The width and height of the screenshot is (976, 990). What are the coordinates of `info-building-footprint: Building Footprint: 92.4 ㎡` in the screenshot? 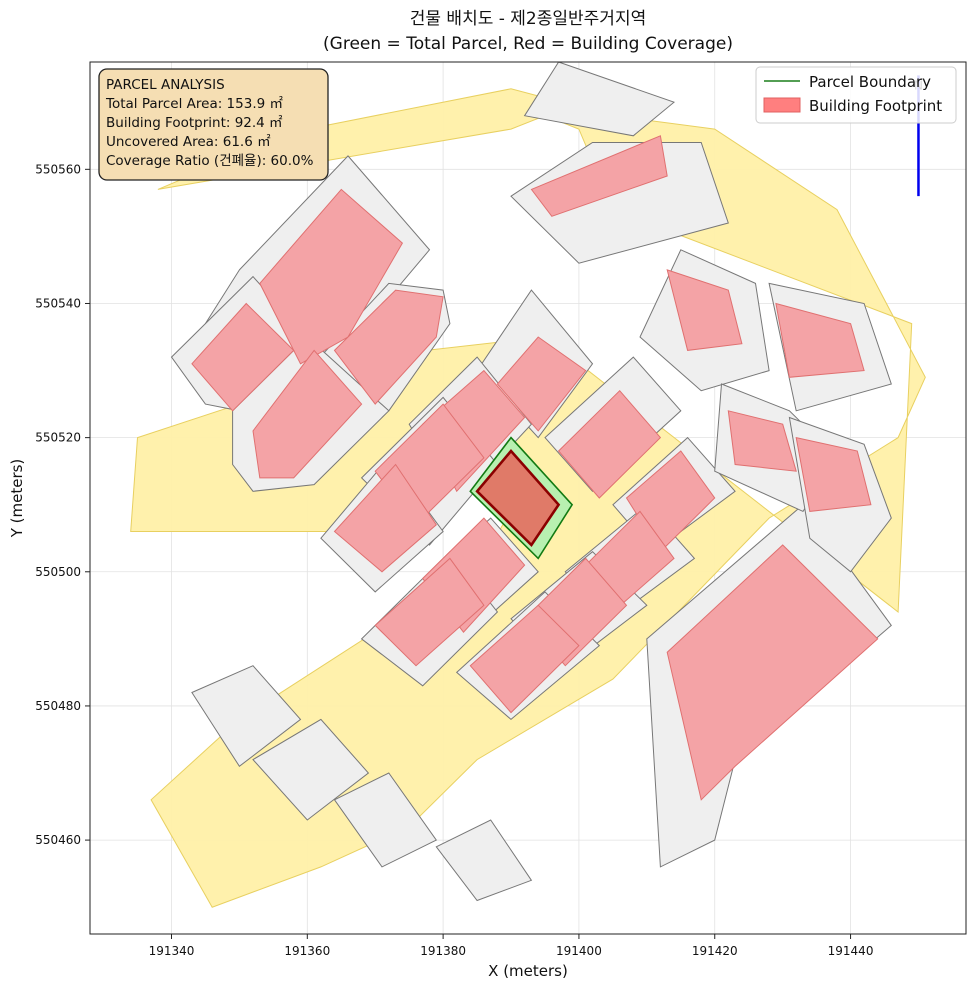 It's located at (194, 123).